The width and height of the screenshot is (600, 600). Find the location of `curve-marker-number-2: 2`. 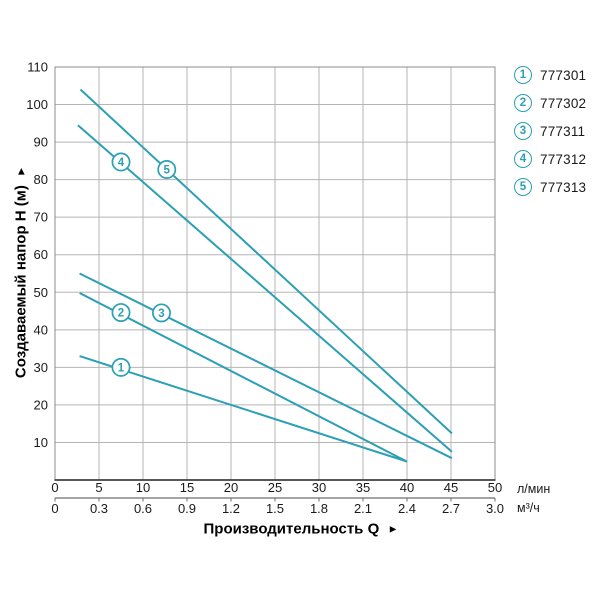

curve-marker-number-2: 2 is located at coordinates (121, 314).